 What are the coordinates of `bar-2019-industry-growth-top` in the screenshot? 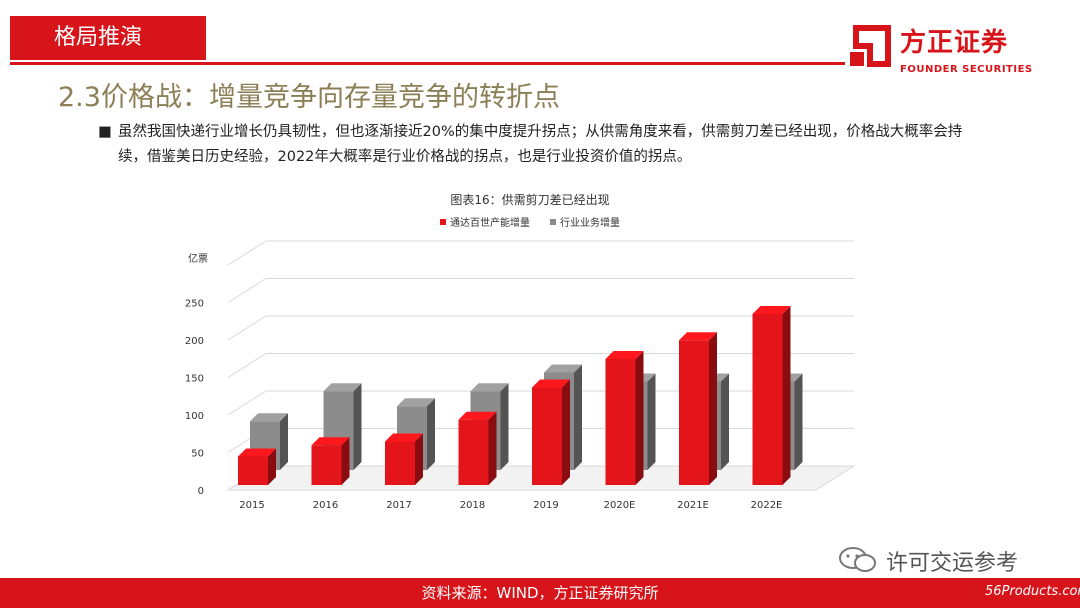 It's located at (563, 368).